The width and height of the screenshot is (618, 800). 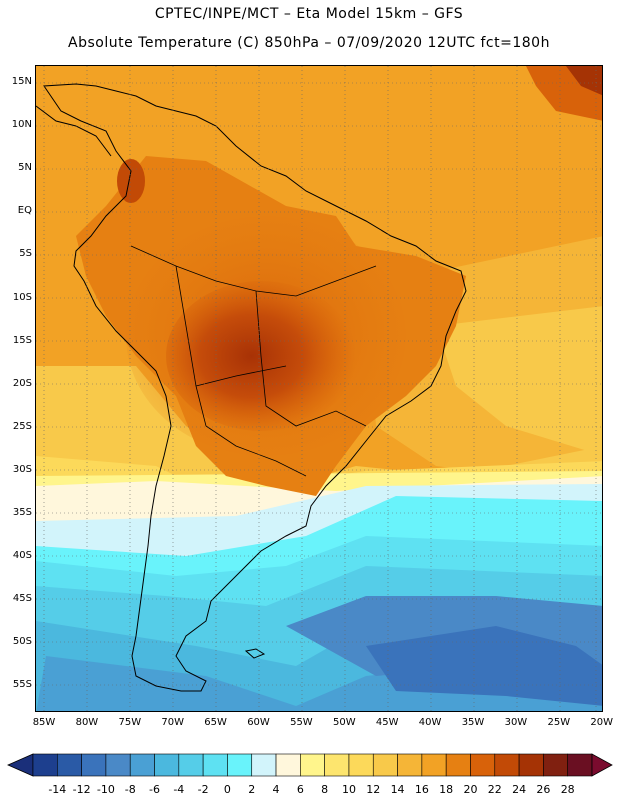 What do you see at coordinates (252, 789) in the screenshot?
I see `colorbar-label: 2` at bounding box center [252, 789].